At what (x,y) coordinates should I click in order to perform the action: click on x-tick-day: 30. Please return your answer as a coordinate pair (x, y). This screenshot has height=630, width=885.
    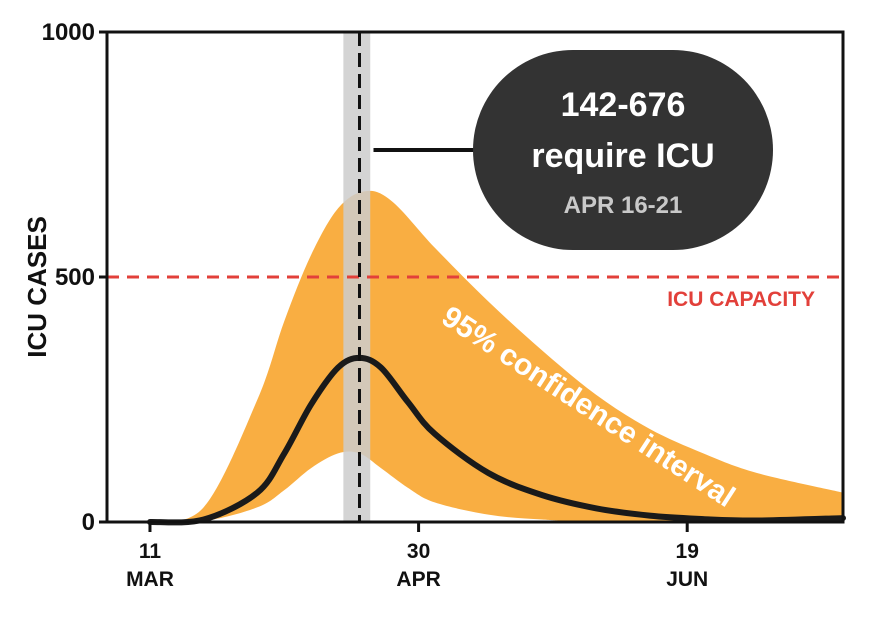
    Looking at the image, I should click on (418, 551).